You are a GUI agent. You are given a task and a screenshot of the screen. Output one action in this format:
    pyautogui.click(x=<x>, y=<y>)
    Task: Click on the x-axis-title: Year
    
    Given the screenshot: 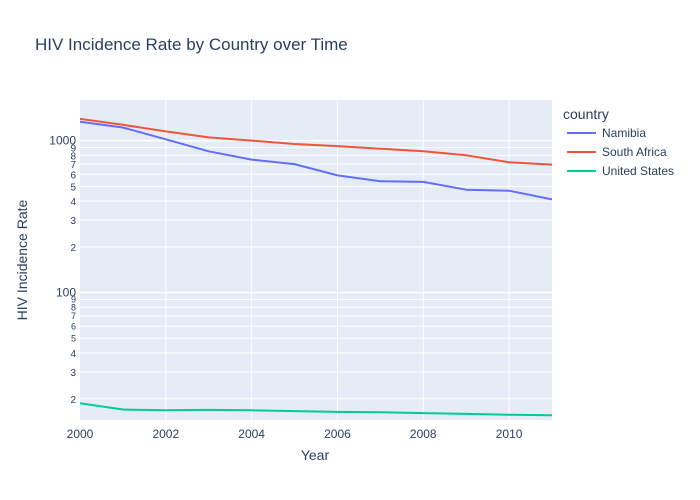 What is the action you would take?
    pyautogui.click(x=315, y=455)
    